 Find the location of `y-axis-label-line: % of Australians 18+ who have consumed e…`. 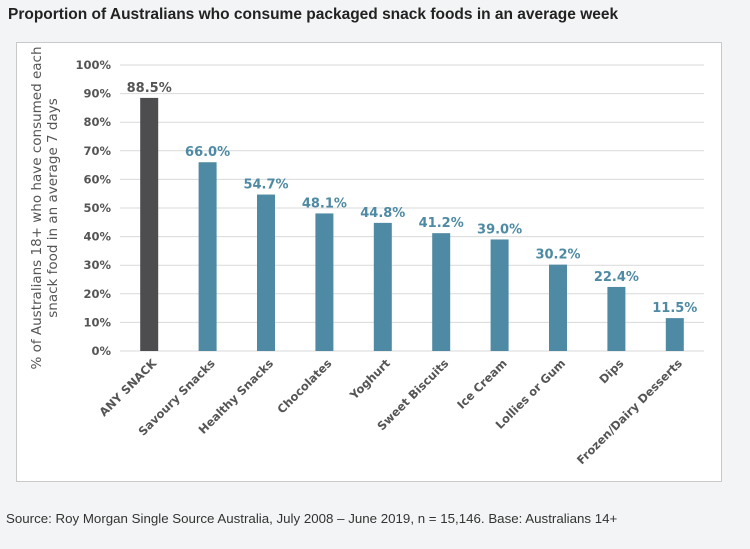

y-axis-label-line: % of Australians 18+ who have consumed e… is located at coordinates (37, 207).